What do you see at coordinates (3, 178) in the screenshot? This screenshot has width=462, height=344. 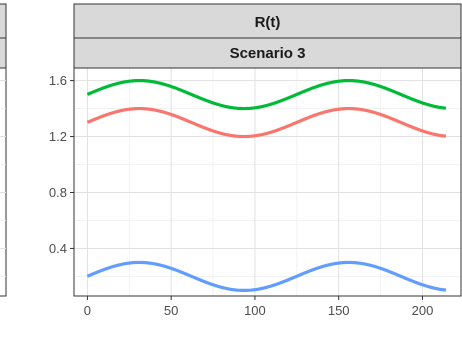 I see `left-panel-grid` at bounding box center [3, 178].